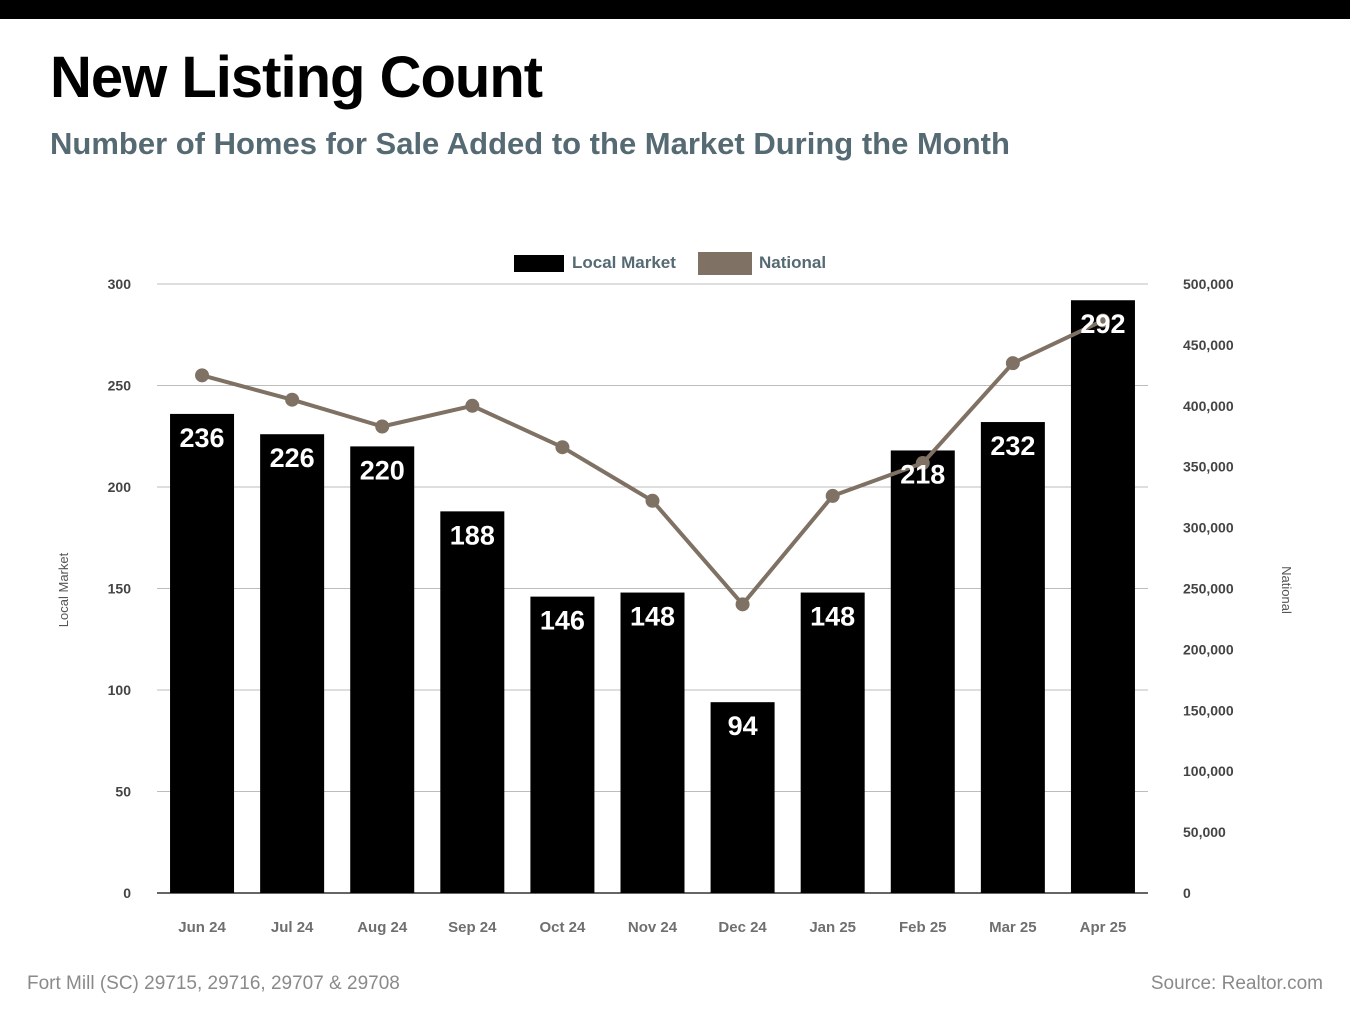 The width and height of the screenshot is (1350, 1012). Describe the element at coordinates (1208, 649) in the screenshot. I see `right-tick-label: 200,000` at that location.